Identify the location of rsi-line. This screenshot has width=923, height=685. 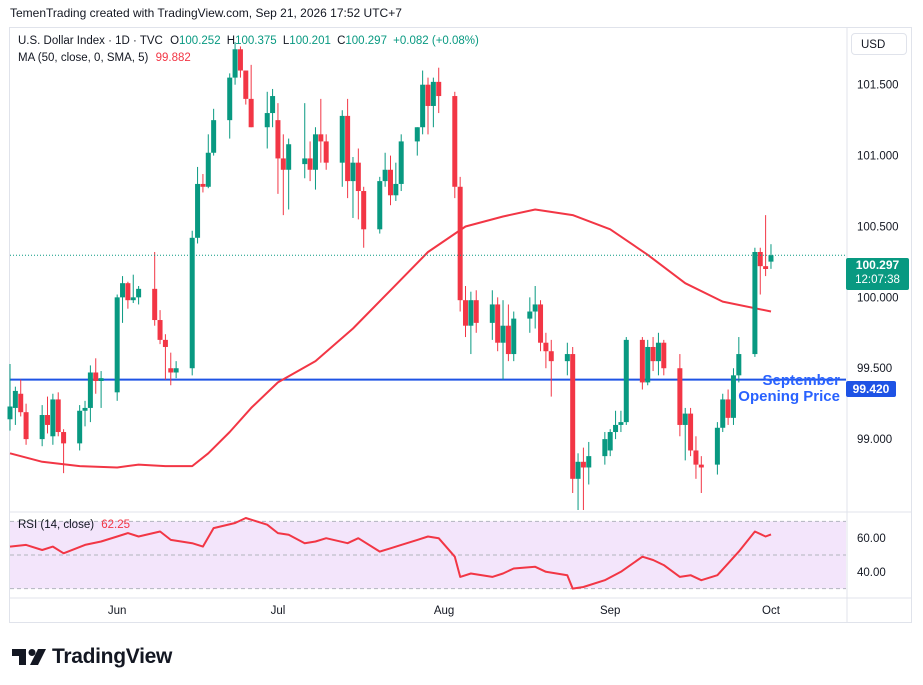
(390, 553).